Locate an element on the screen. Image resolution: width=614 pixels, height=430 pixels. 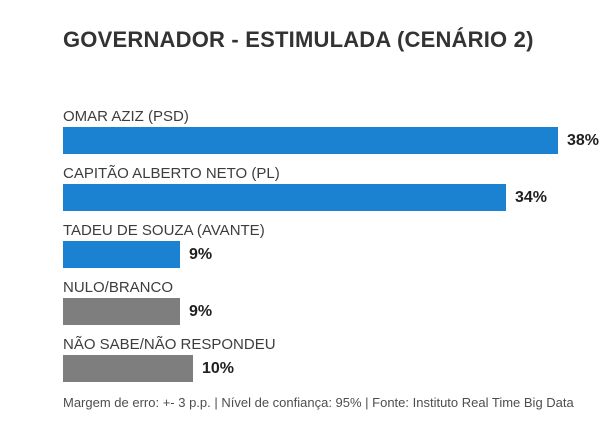
bar-line: 34% is located at coordinates (333, 197).